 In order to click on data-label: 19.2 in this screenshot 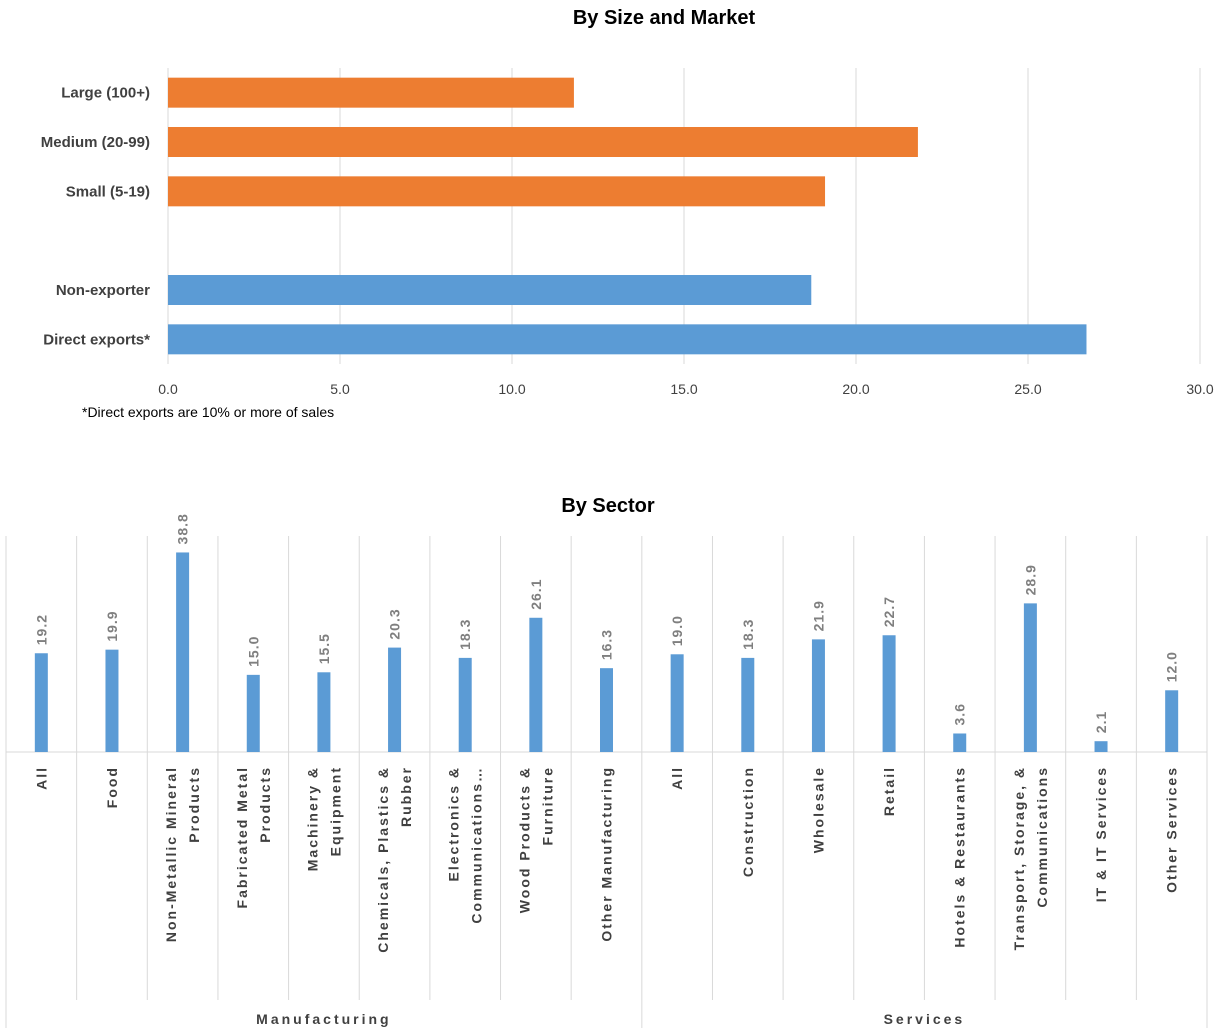, I will do `click(41, 629)`.